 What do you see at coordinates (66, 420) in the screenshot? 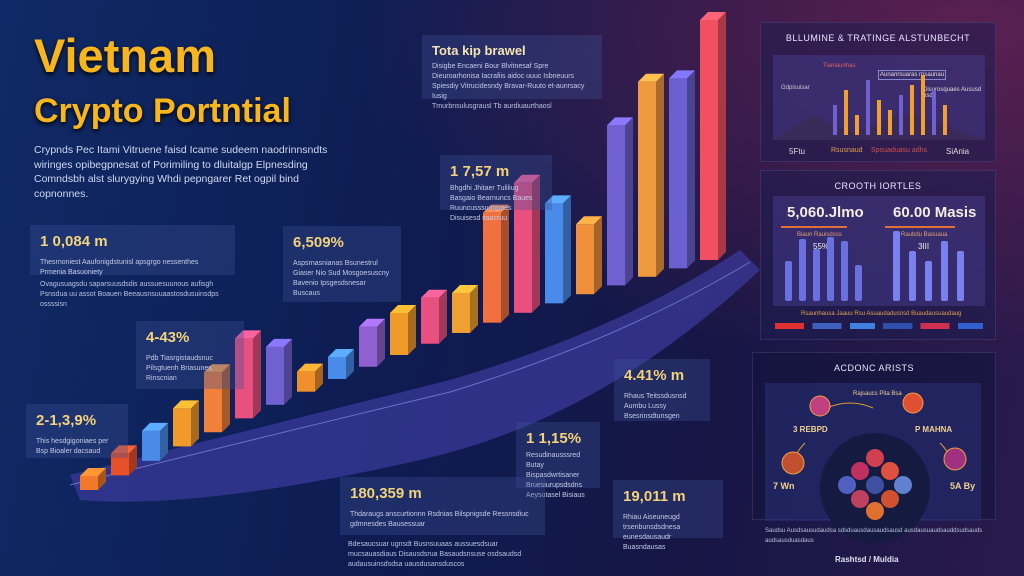
I see `stat-value: 2-1,3,9%` at bounding box center [66, 420].